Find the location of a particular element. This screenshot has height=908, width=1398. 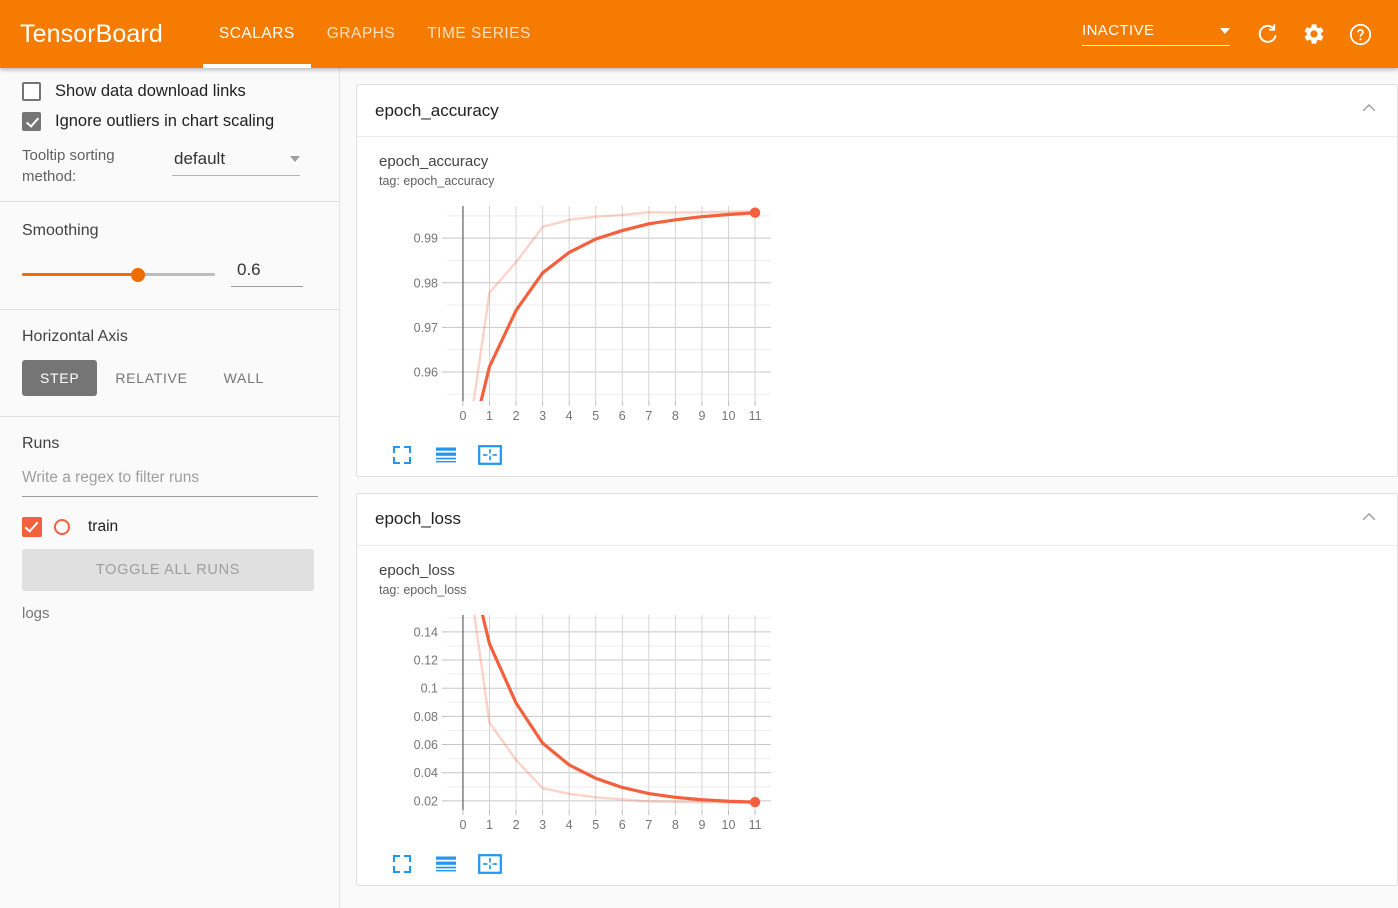

smoothing-row: 0.6 is located at coordinates (169, 273).